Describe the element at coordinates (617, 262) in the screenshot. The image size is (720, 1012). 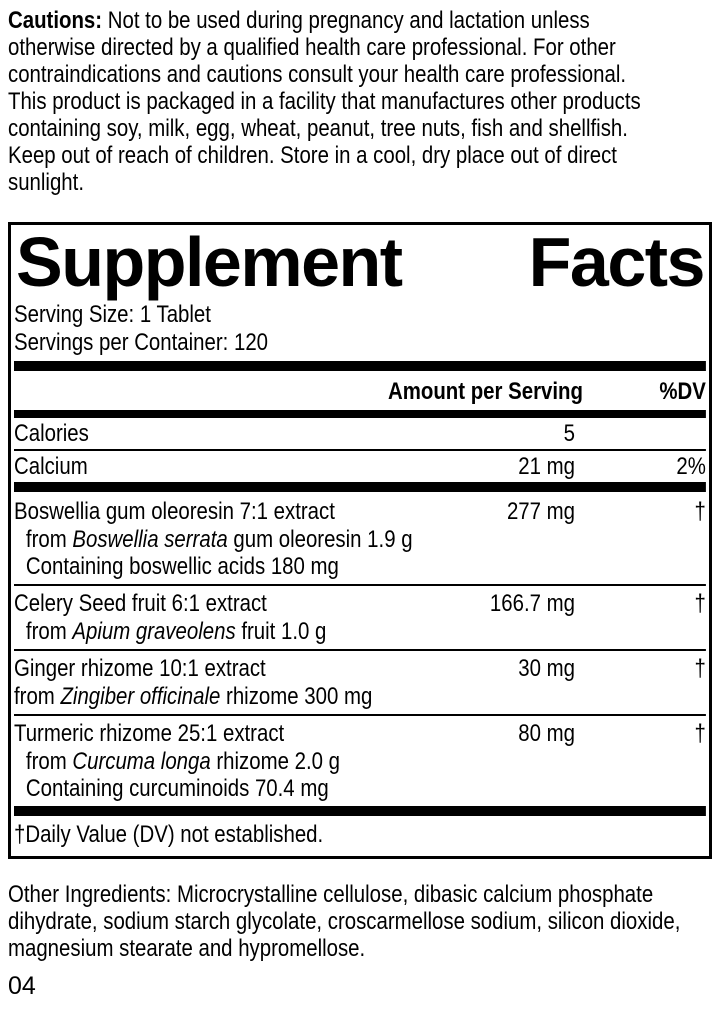
I see `panel-title-right: Facts` at that location.